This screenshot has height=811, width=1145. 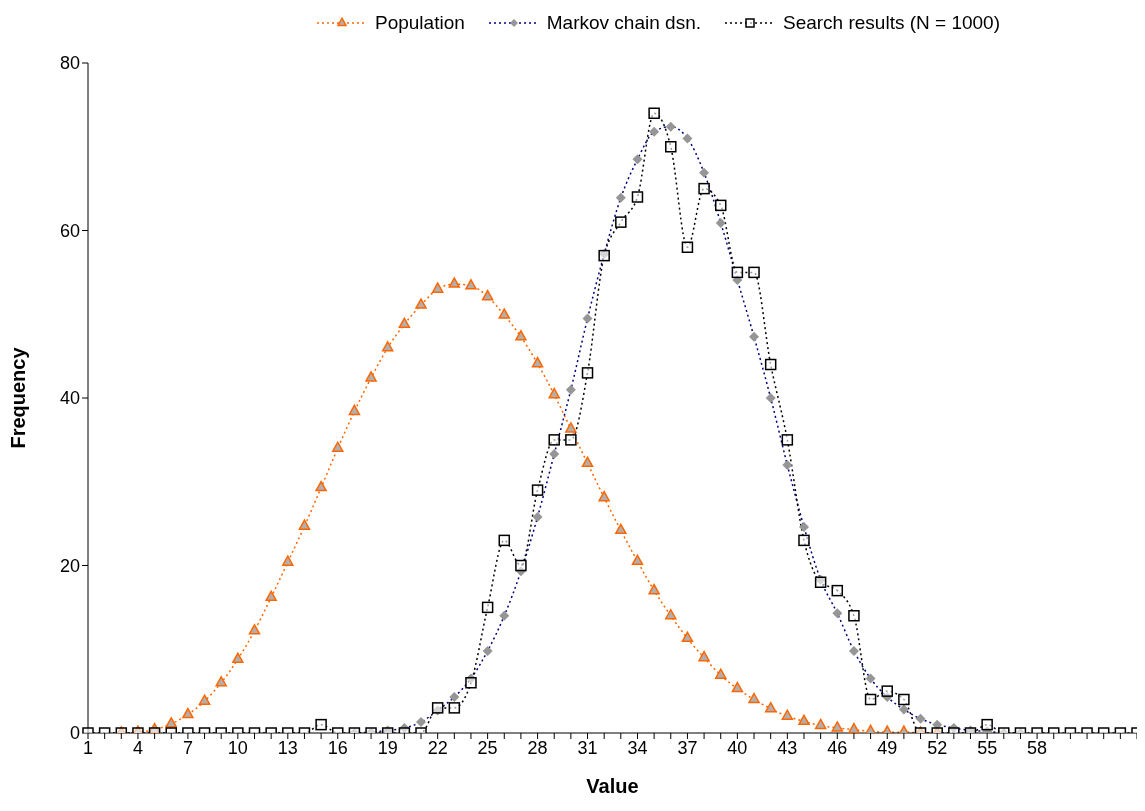 I want to click on x-tick-label: 46, so click(x=837, y=747).